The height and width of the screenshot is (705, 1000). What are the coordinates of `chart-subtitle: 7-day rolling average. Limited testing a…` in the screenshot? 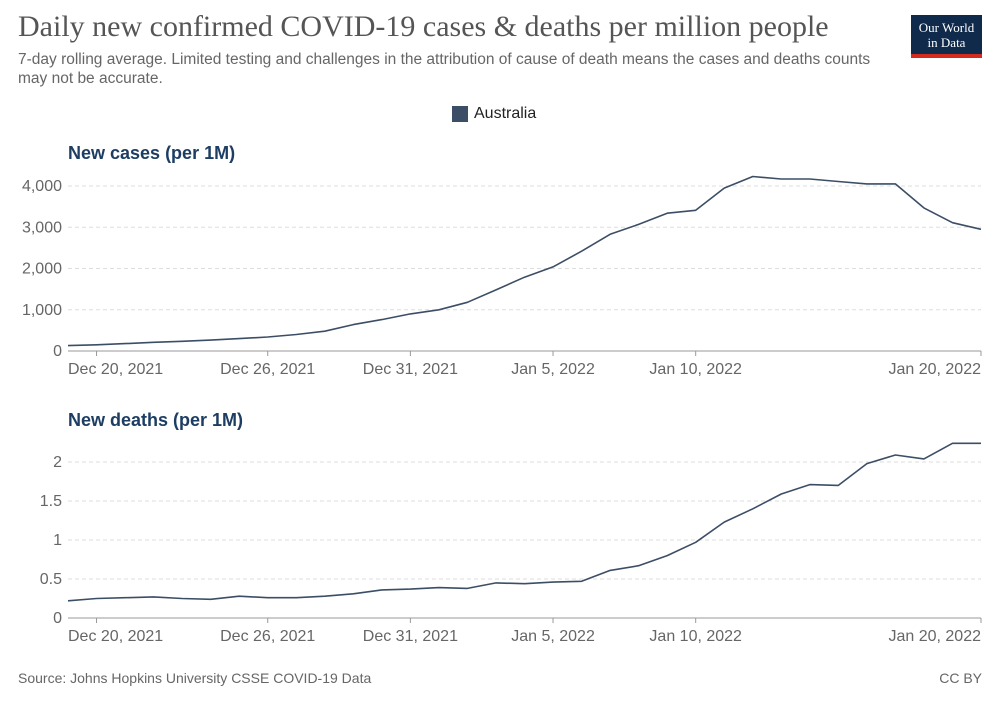 It's located at (444, 69).